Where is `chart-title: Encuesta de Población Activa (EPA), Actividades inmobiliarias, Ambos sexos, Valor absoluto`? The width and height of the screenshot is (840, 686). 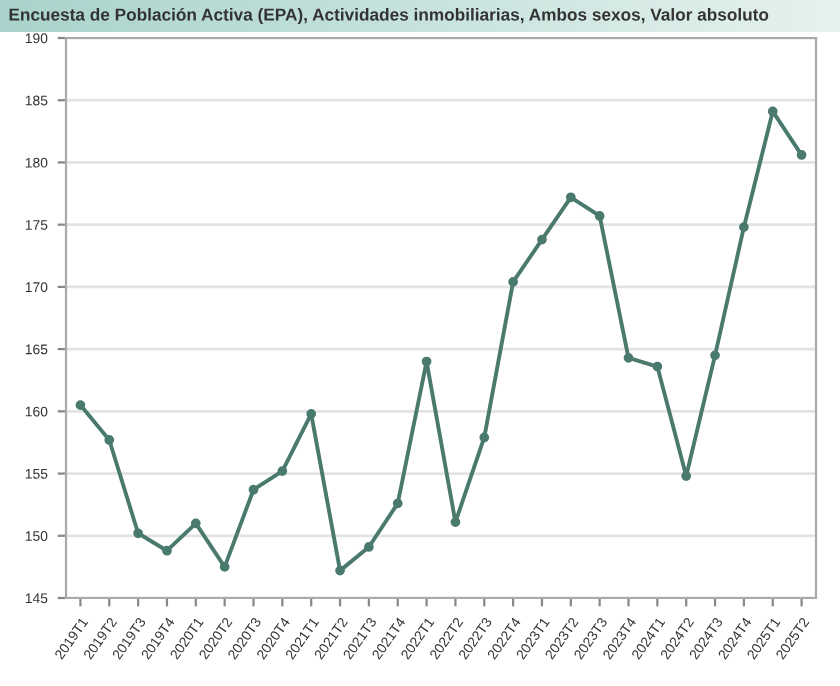 chart-title: Encuesta de Población Activa (EPA), Actividades inmobiliarias, Ambos sexos, Valor absoluto is located at coordinates (389, 16).